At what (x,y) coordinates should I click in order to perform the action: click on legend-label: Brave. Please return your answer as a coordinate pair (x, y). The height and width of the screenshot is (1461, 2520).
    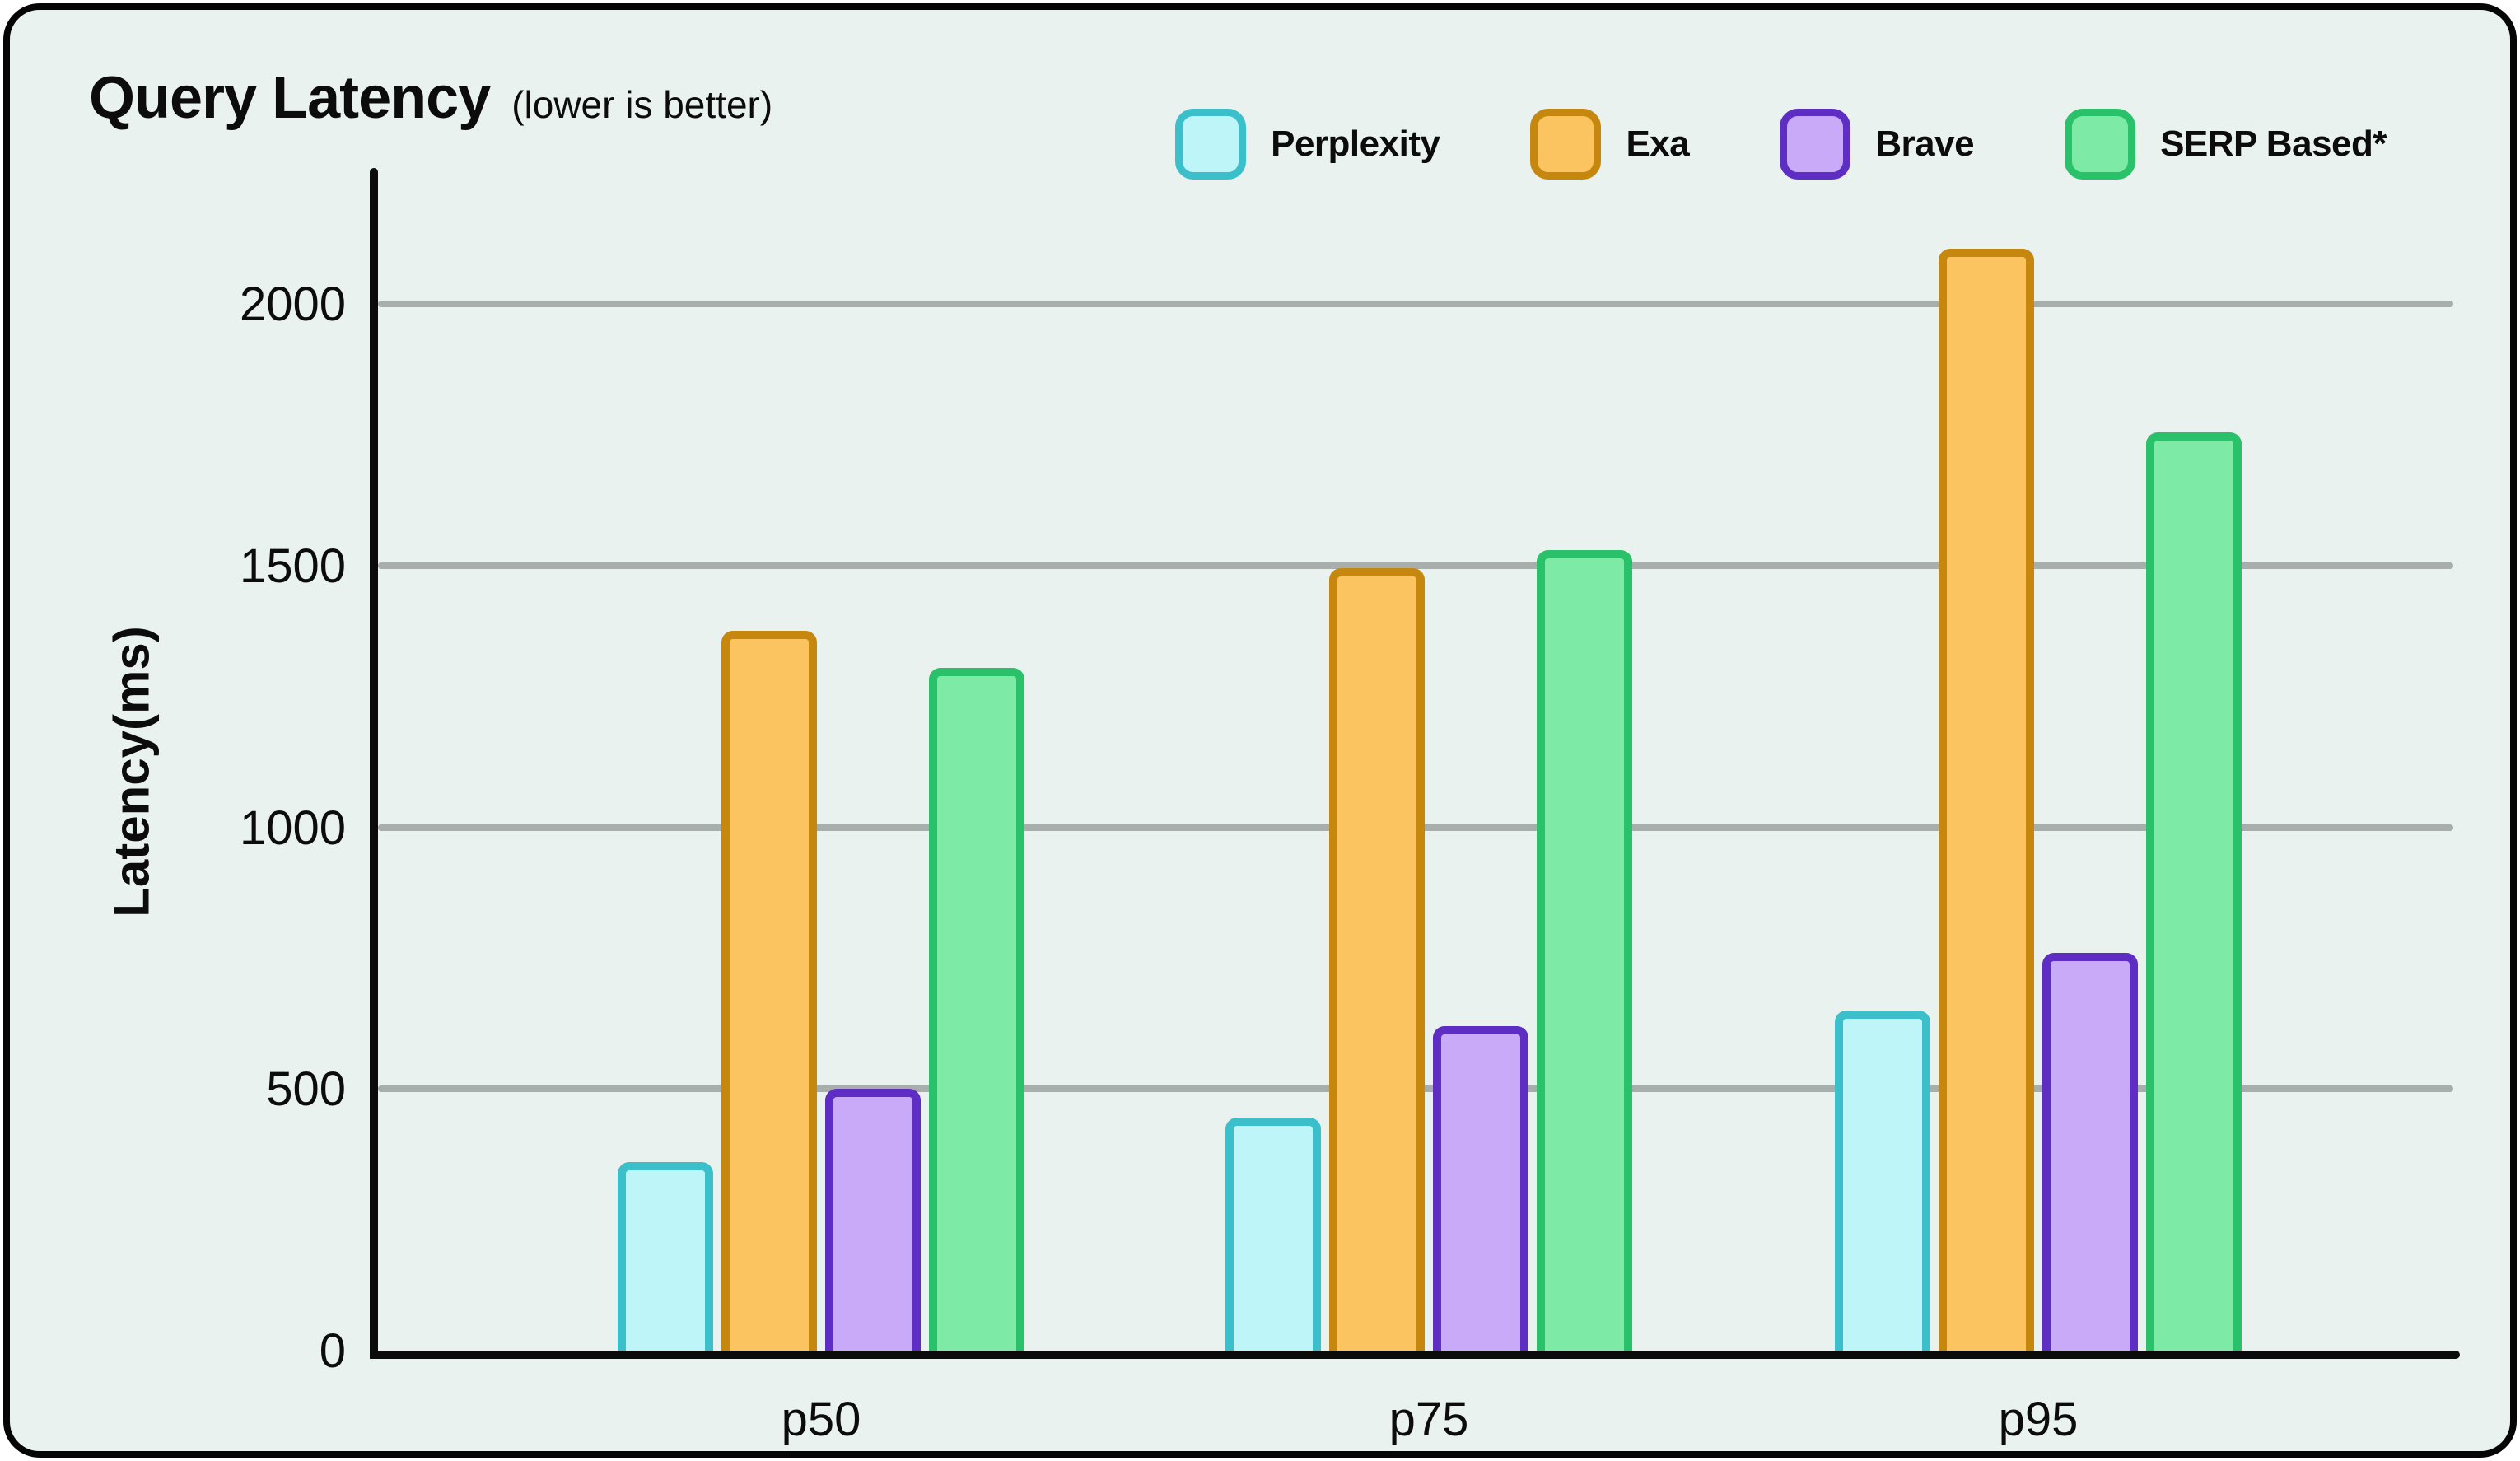
    Looking at the image, I should click on (1925, 144).